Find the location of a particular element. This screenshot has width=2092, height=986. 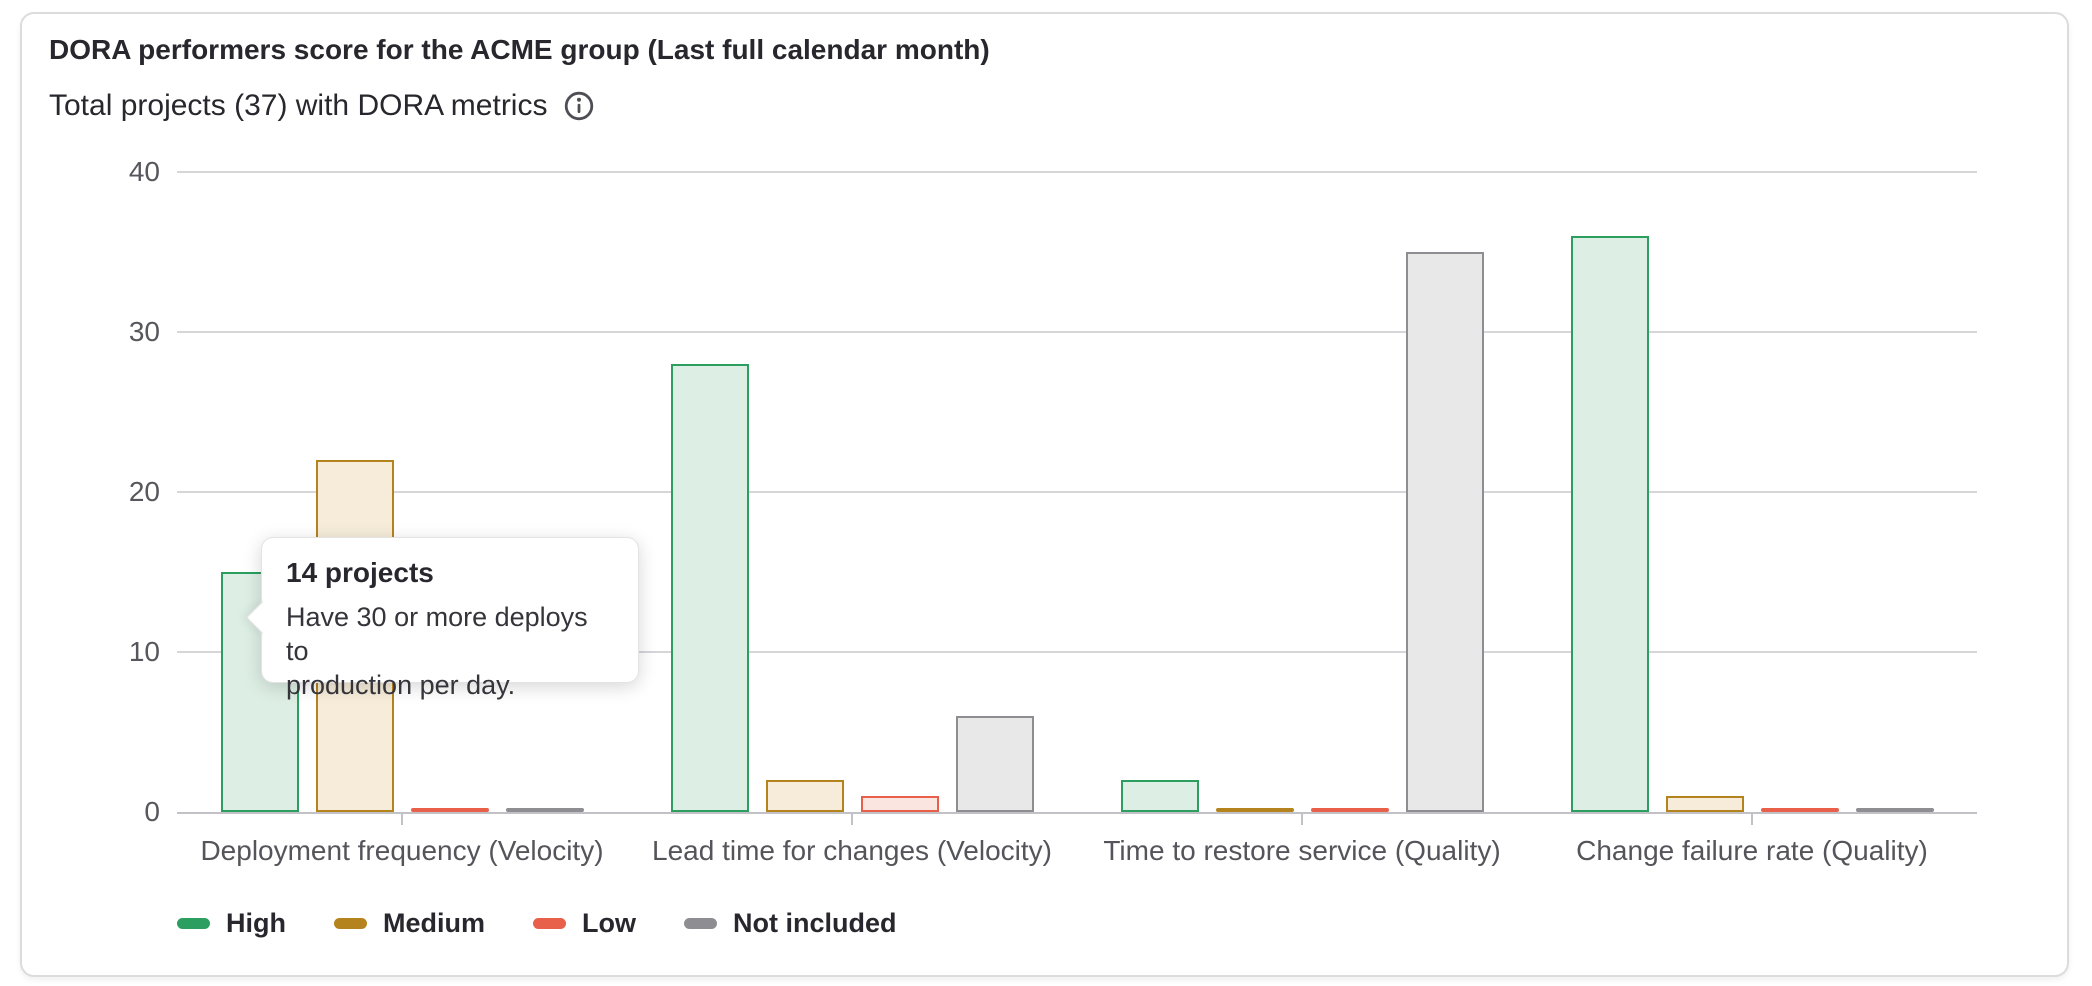

legend-item-not-included: Not included is located at coordinates (790, 923).